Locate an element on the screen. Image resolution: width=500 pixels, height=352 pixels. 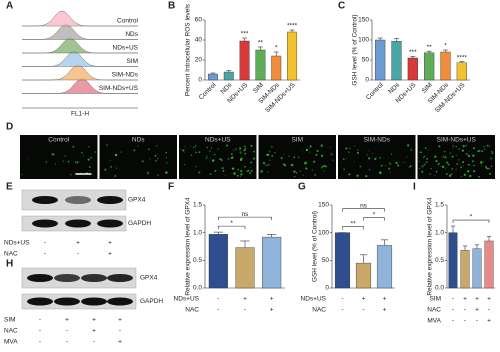
condition-label: SIM is located at coordinates (10, 320).